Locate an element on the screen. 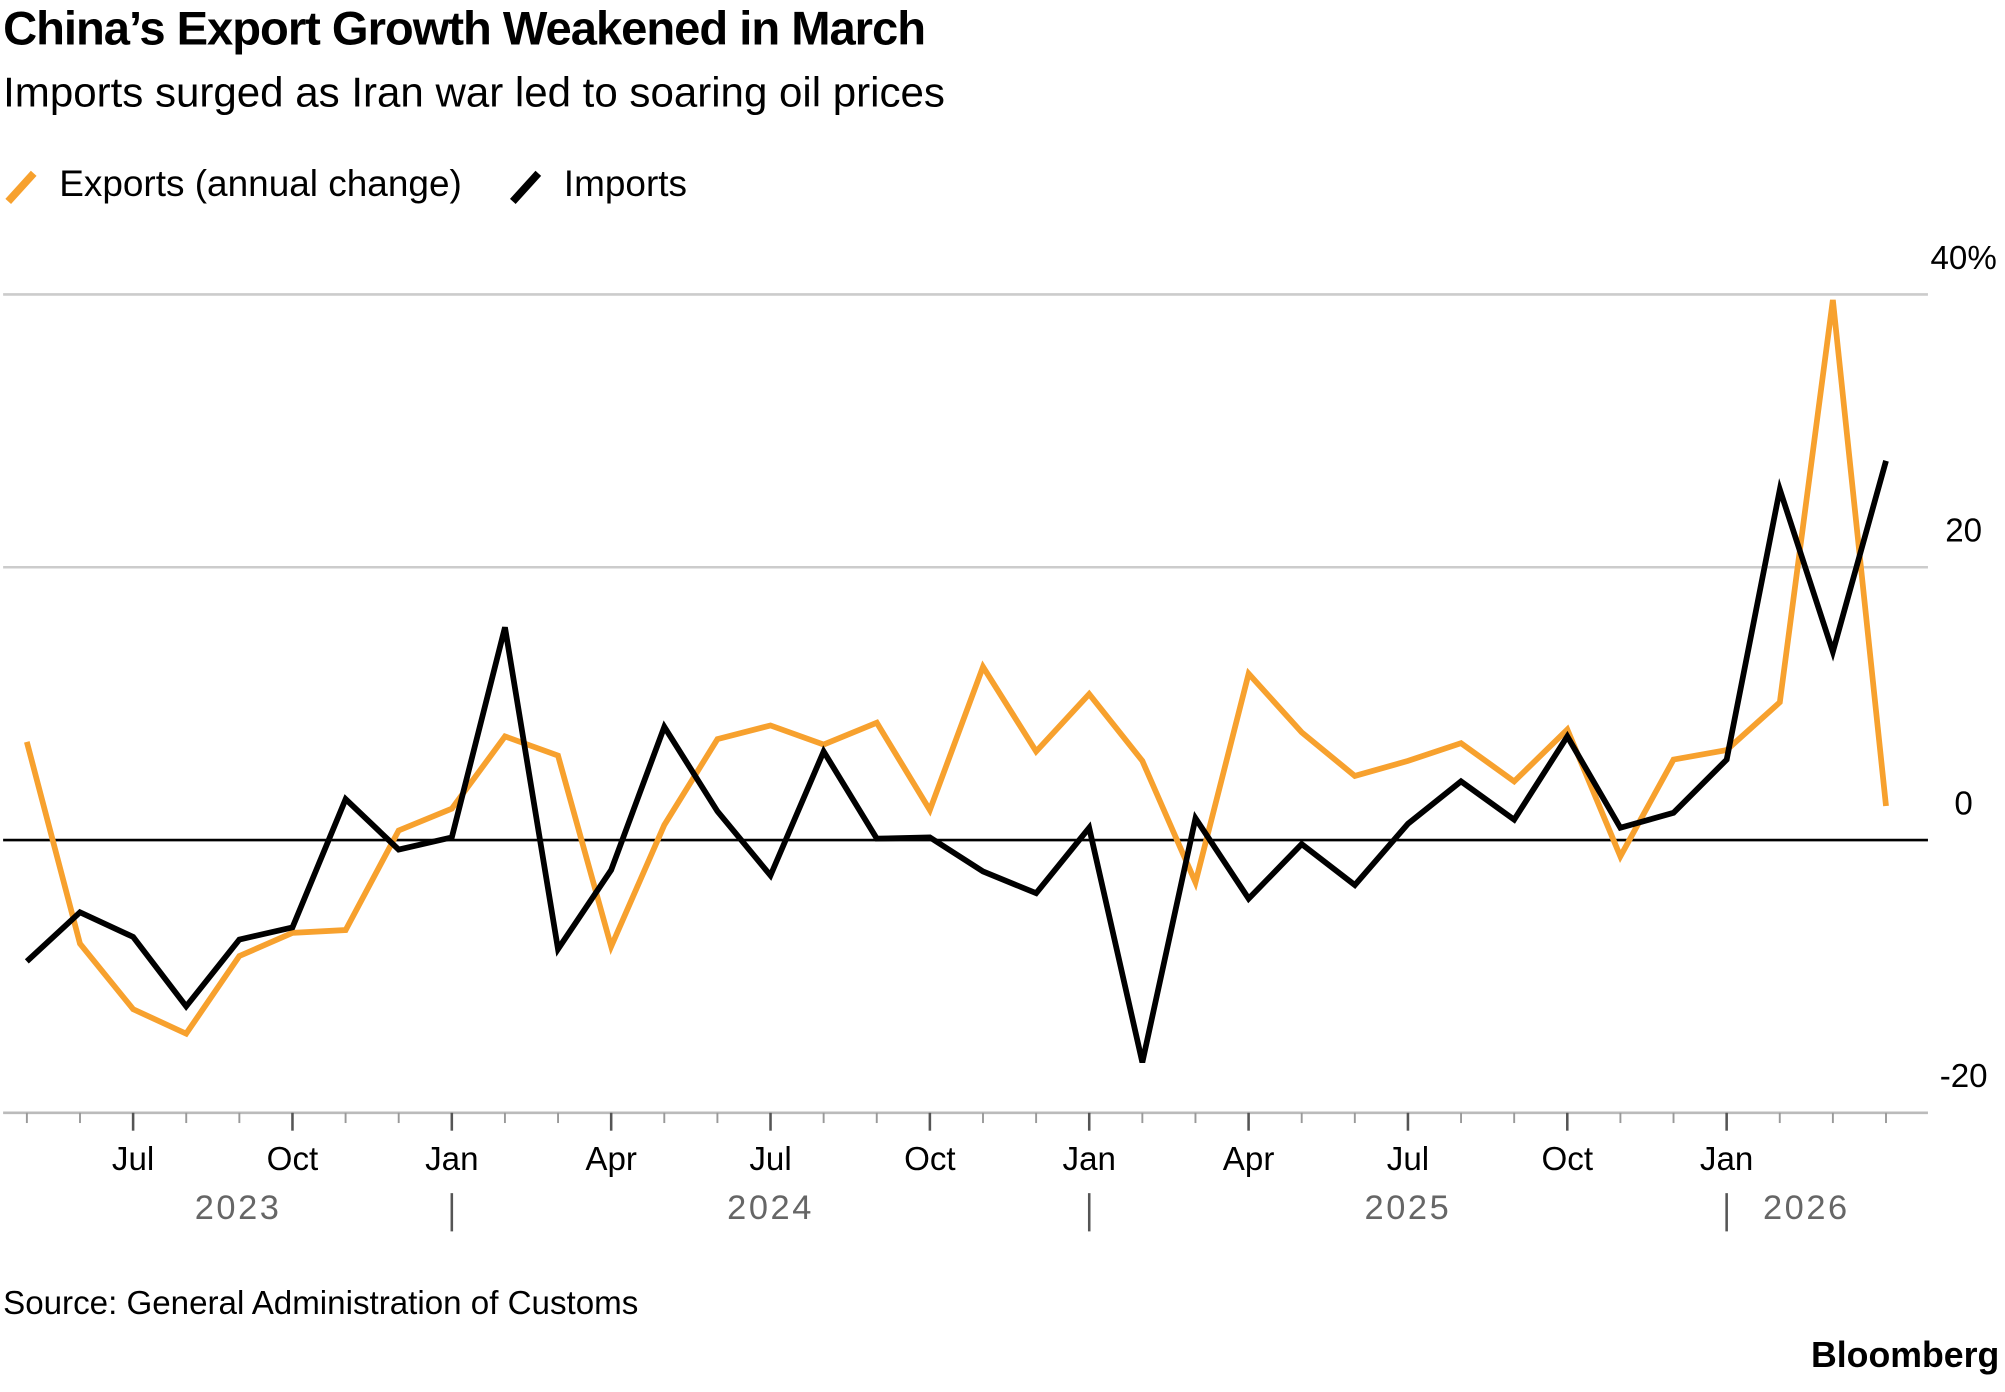 The height and width of the screenshot is (1392, 2005). legend: Exports (annual change) Imports is located at coordinates (346, 183).